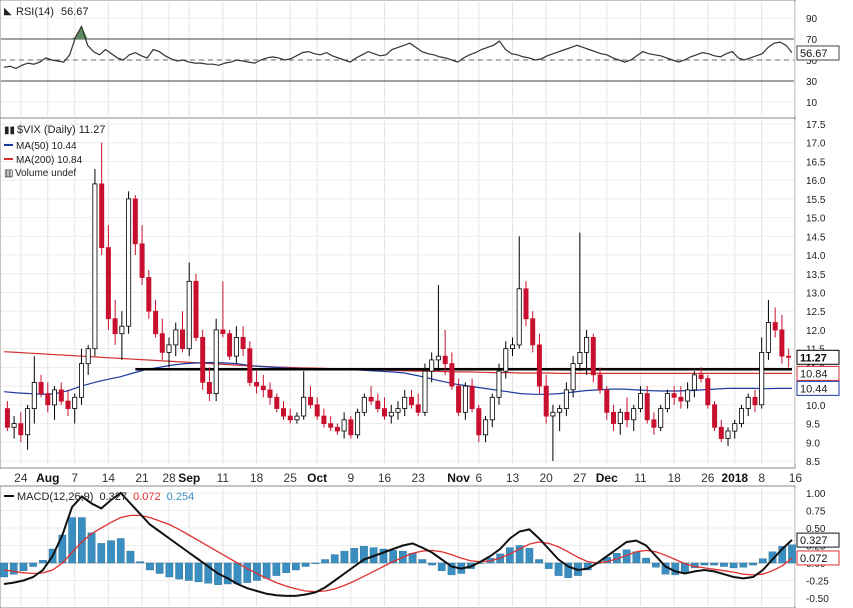 This screenshot has width=853, height=608. I want to click on svg-text:MACD(12,26,9) 0.327: MACD(12,26,9) 0.327 0.072 0.254, so click(105, 497).